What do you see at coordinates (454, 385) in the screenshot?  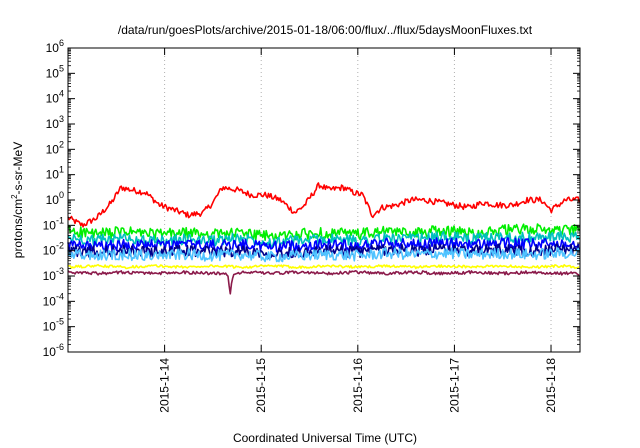 I see `x-tick-label-3: 2015-1-17` at bounding box center [454, 385].